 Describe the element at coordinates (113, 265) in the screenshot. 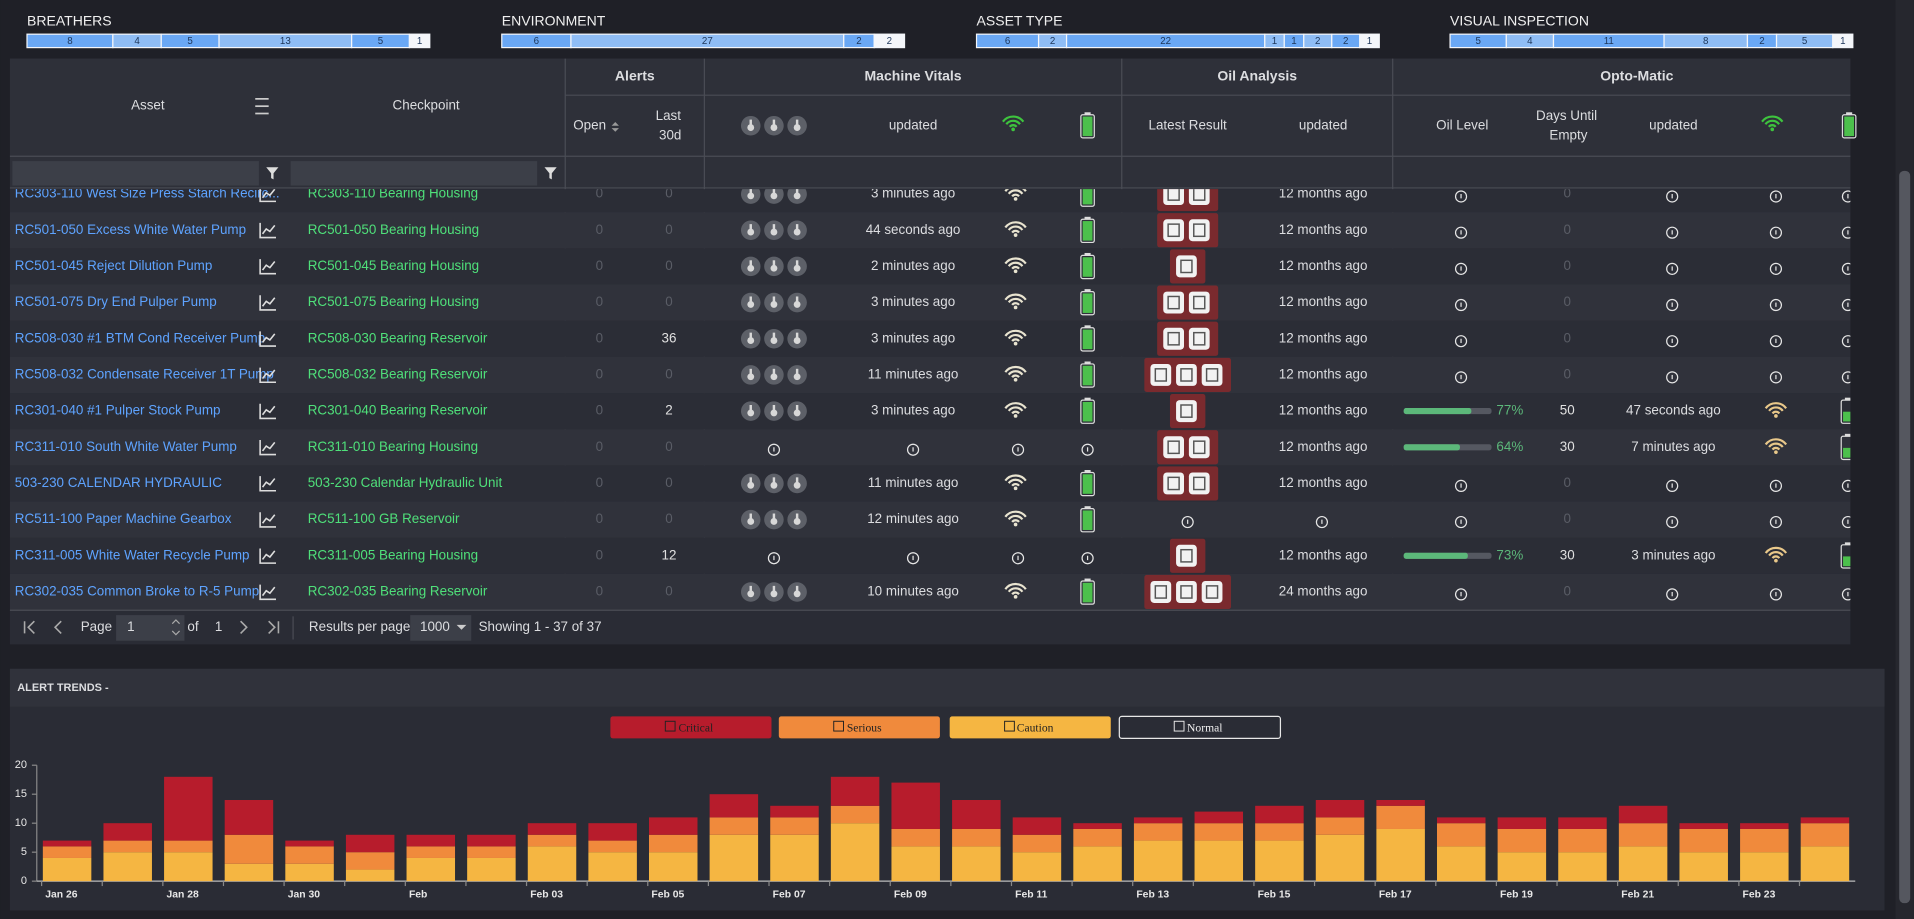

I see `asset-link: RC501-045 Reject Dilution Pump` at that location.